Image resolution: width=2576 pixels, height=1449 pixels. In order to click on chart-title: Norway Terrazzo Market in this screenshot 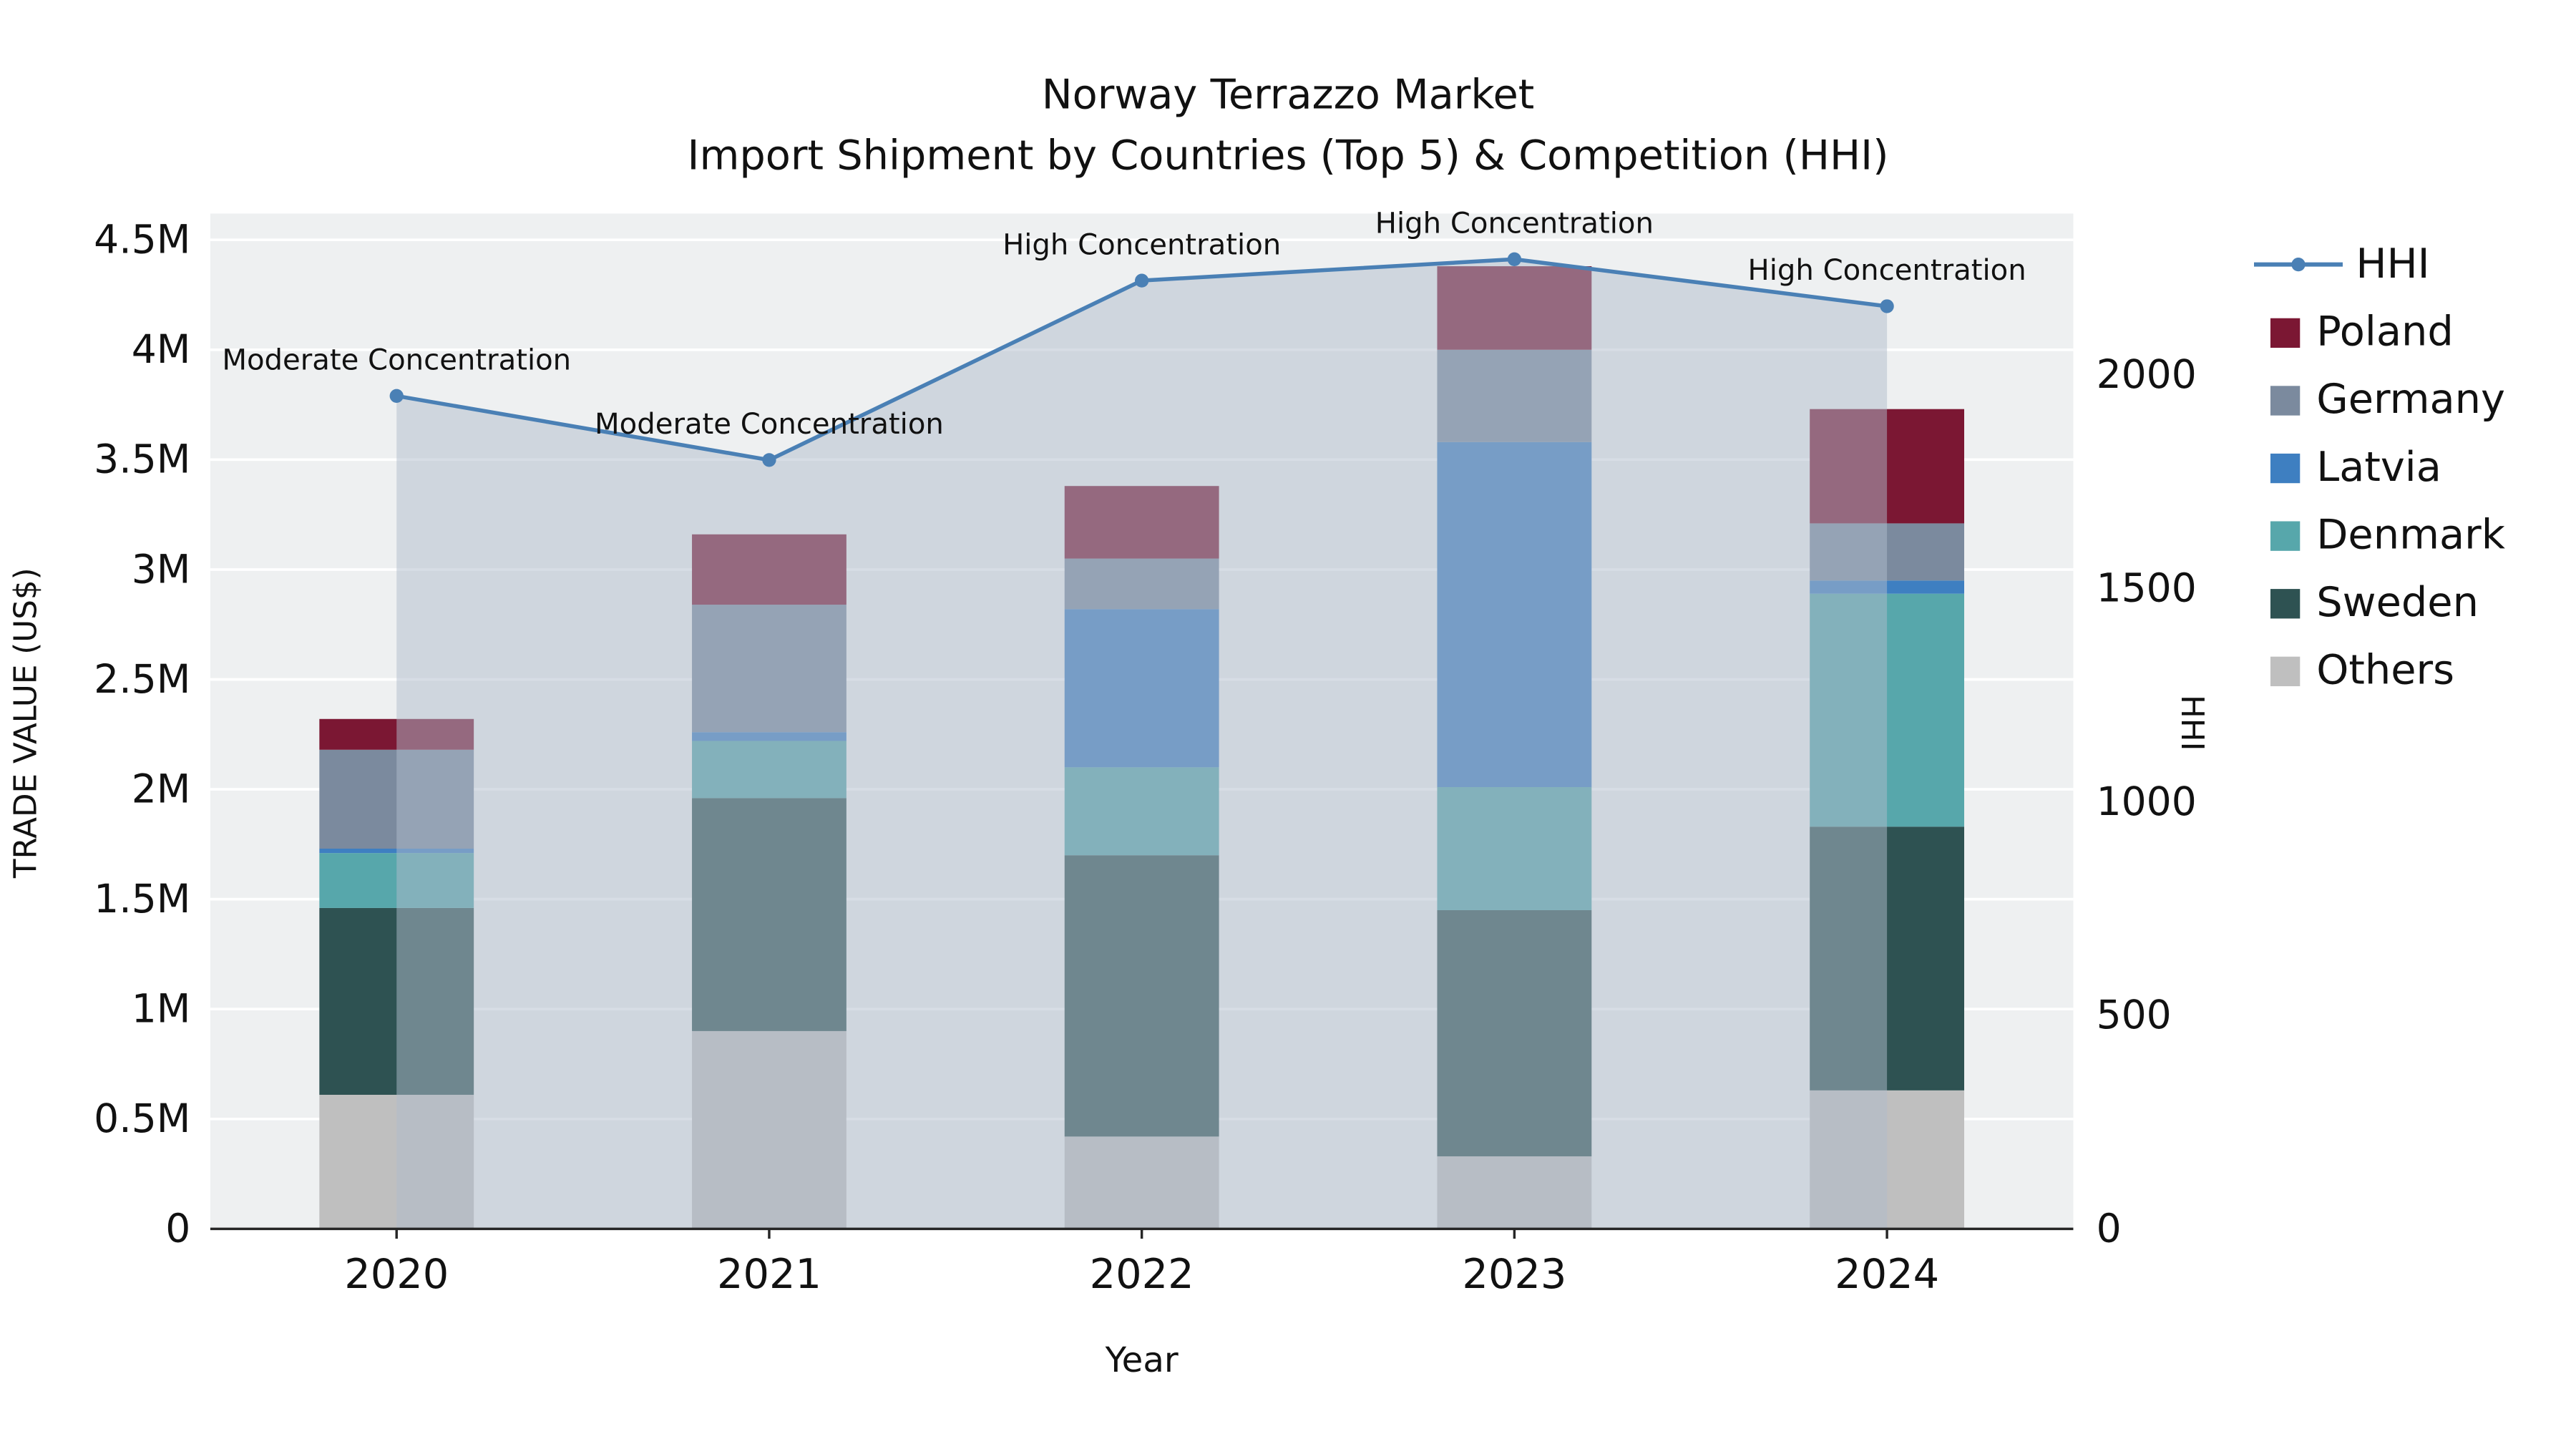, I will do `click(1288, 95)`.